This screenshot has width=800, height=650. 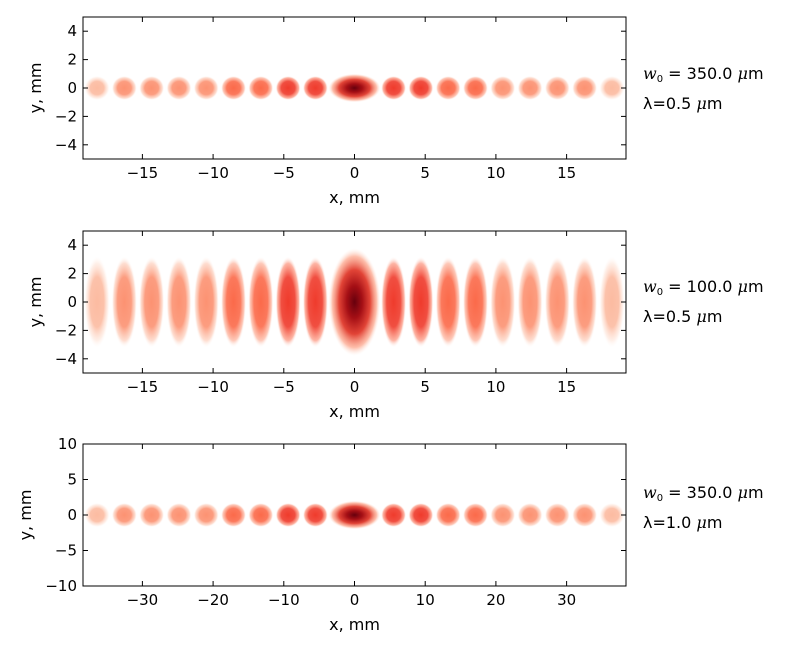 I want to click on x-tick-label: −15, so click(x=143, y=387).